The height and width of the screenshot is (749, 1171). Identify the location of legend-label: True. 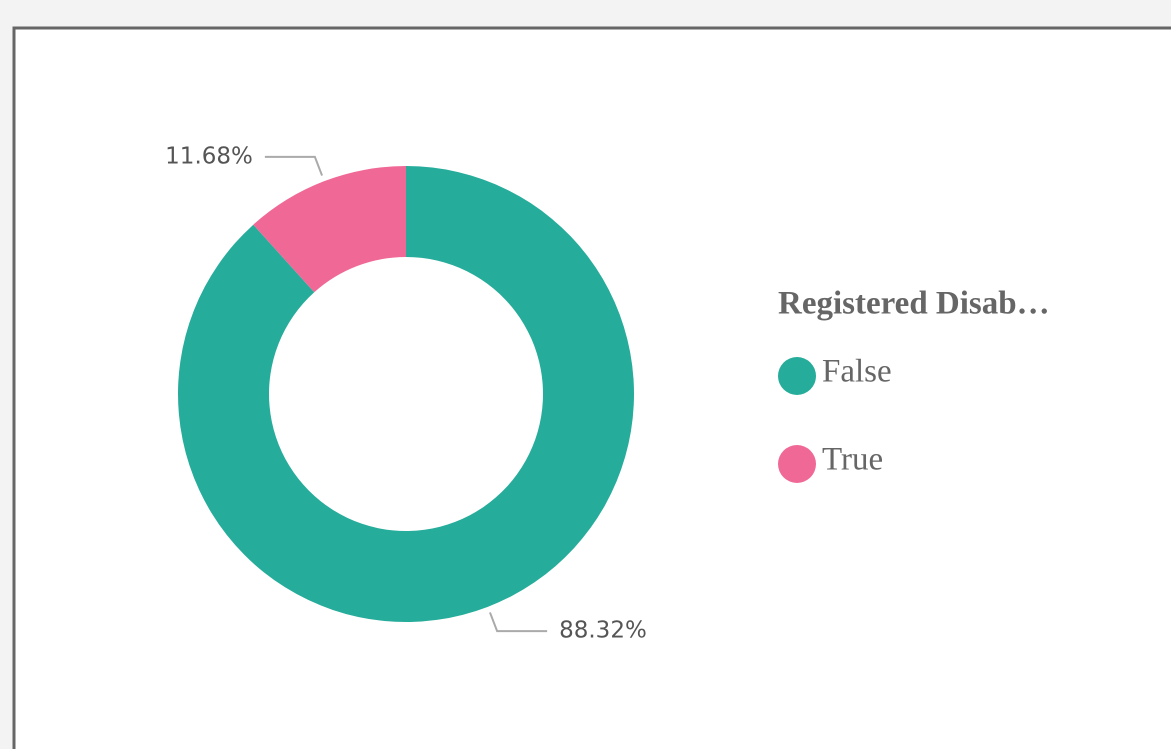
(852, 460).